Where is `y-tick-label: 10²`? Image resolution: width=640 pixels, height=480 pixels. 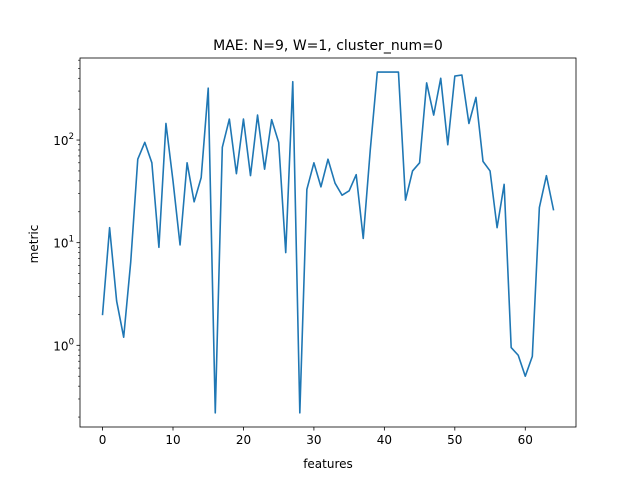
y-tick-label: 10² is located at coordinates (63, 140).